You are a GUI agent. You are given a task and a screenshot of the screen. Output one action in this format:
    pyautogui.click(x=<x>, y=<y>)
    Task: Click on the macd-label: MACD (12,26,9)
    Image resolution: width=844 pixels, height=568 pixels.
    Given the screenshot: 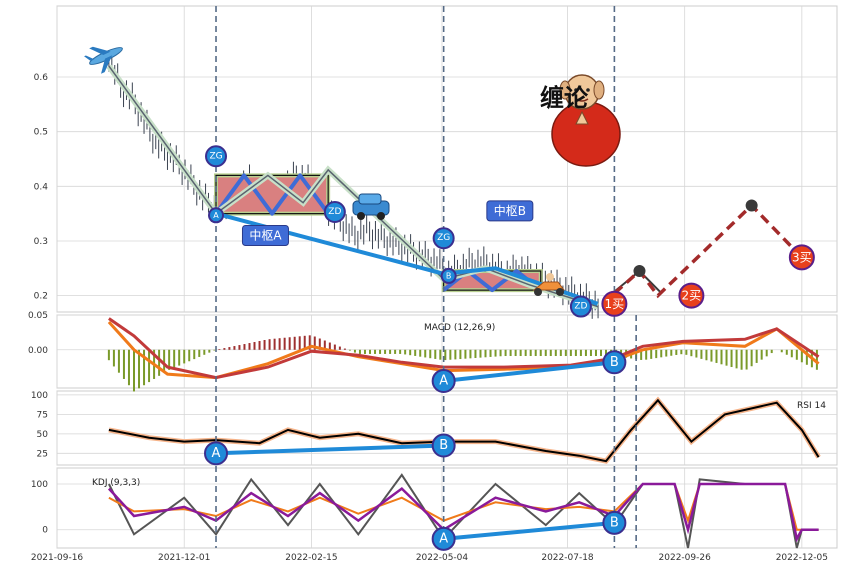 What is the action you would take?
    pyautogui.click(x=459, y=328)
    